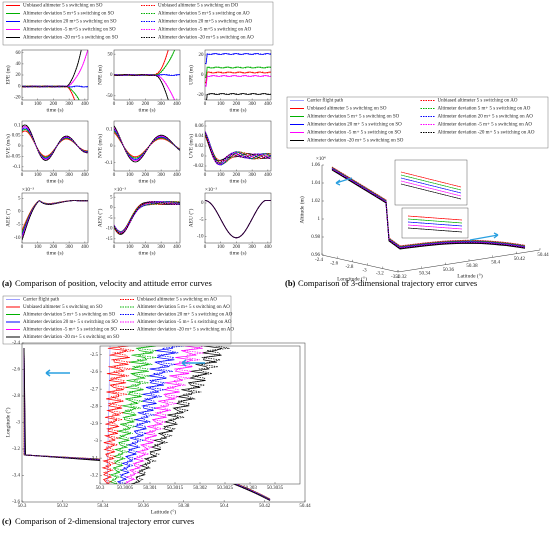 This screenshot has height=537, width=550. I want to click on y-tick-label: -0.1, so click(17, 167).